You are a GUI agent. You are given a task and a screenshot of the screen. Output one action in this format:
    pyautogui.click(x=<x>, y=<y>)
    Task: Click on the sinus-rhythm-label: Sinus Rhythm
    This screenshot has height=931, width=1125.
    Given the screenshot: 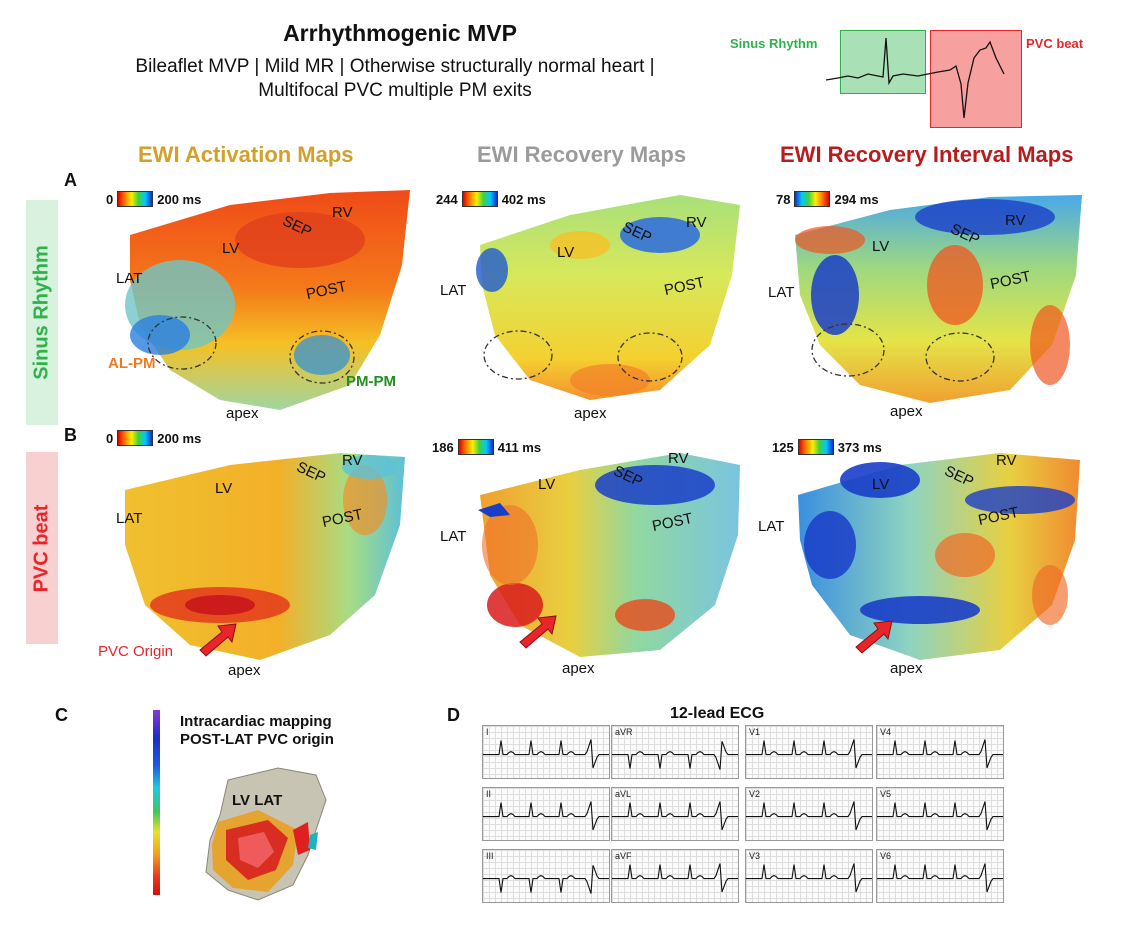 What is the action you would take?
    pyautogui.click(x=774, y=43)
    